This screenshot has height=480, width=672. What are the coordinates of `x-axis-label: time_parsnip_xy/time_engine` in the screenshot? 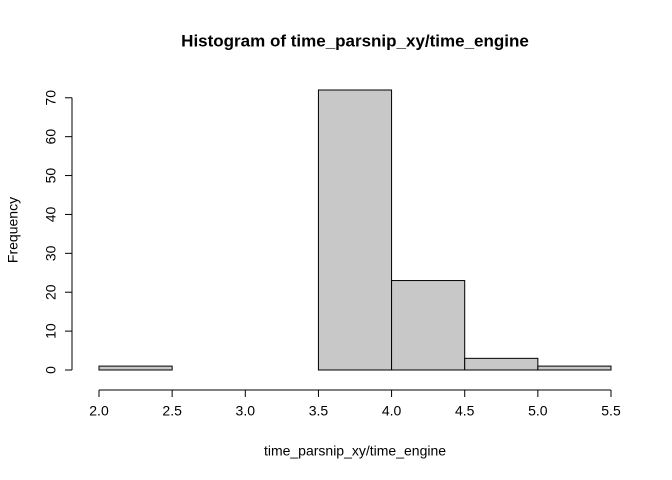 It's located at (355, 451).